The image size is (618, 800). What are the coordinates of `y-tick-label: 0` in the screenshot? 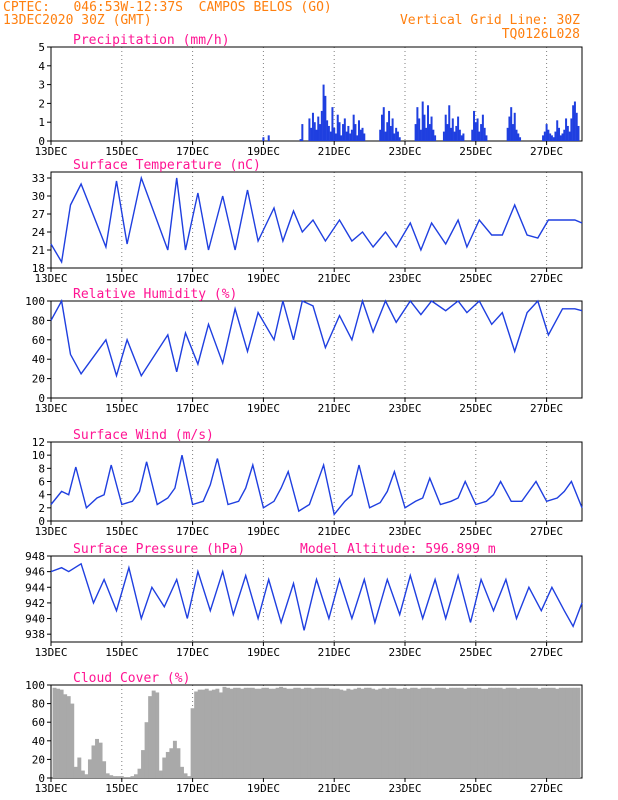 It's located at (41, 521).